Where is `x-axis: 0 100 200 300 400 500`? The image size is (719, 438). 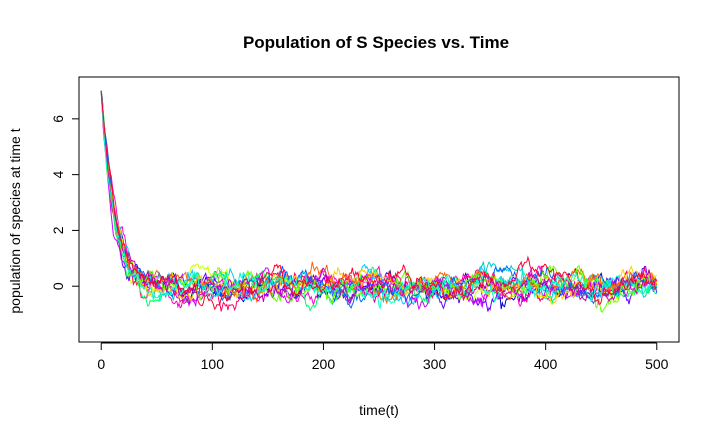
x-axis: 0 100 200 300 400 500 is located at coordinates (383, 357).